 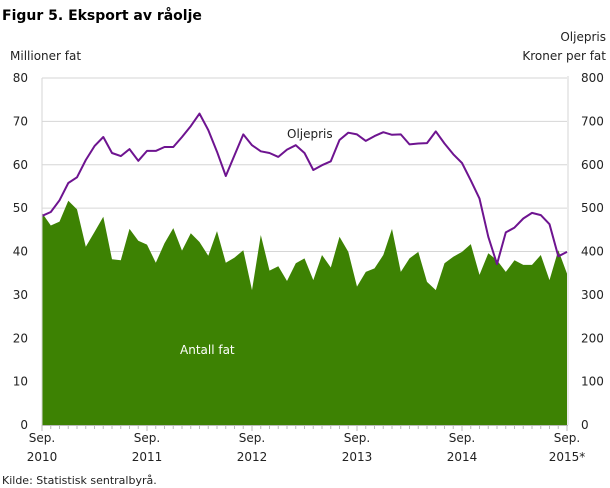 I want to click on right-axis-label-1: Oljepris, so click(x=583, y=37).